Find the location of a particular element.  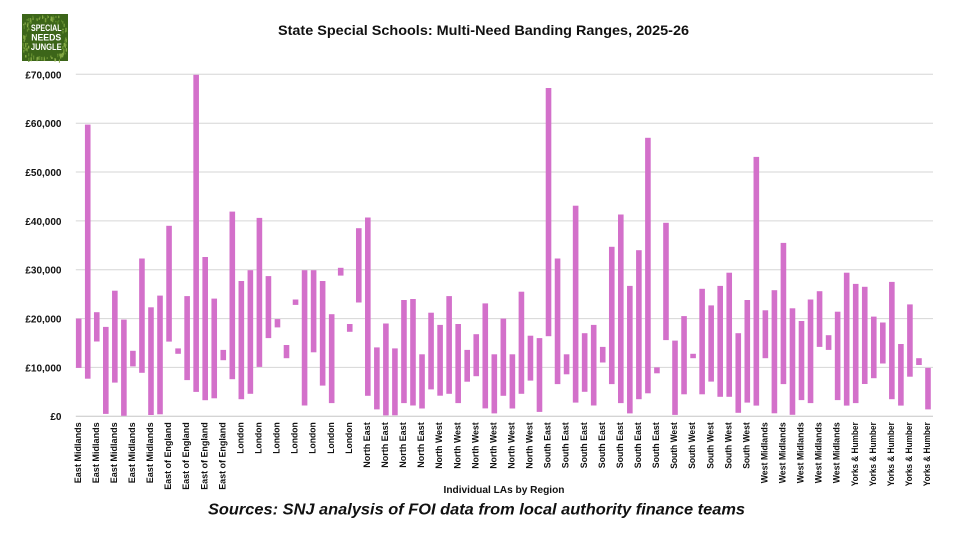

svg-text: NEEDS is located at coordinates (46, 37).